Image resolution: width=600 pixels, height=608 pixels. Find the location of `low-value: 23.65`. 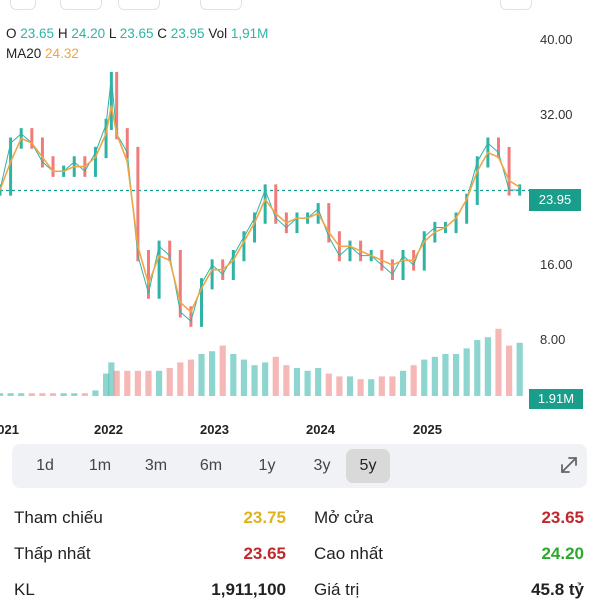

low-value: 23.65 is located at coordinates (136, 33).